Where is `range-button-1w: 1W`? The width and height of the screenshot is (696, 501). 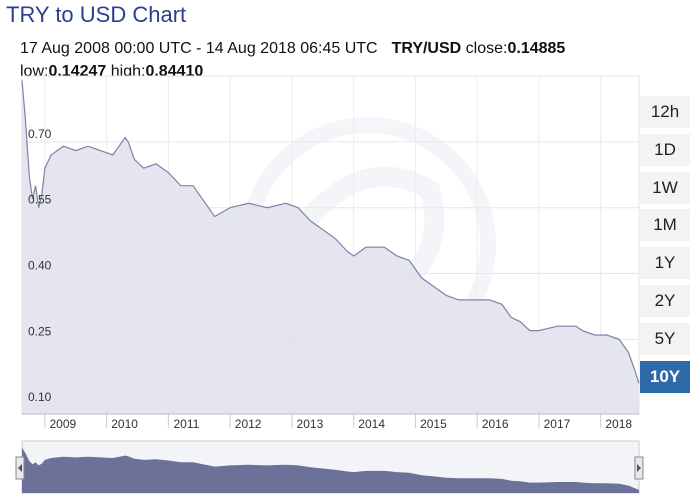
range-button-1w: 1W is located at coordinates (665, 187).